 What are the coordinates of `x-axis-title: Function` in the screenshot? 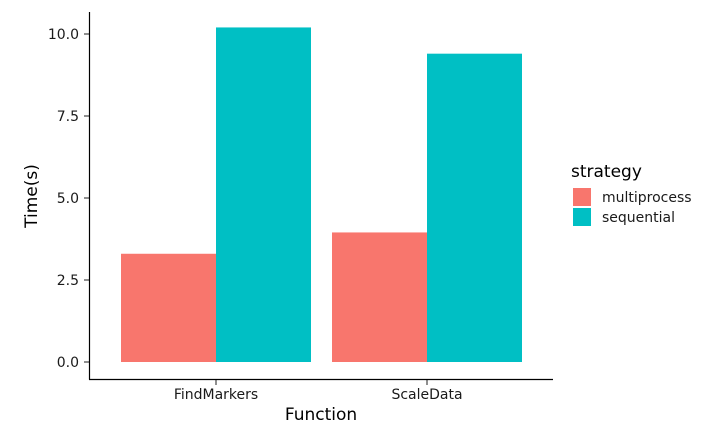 It's located at (321, 415).